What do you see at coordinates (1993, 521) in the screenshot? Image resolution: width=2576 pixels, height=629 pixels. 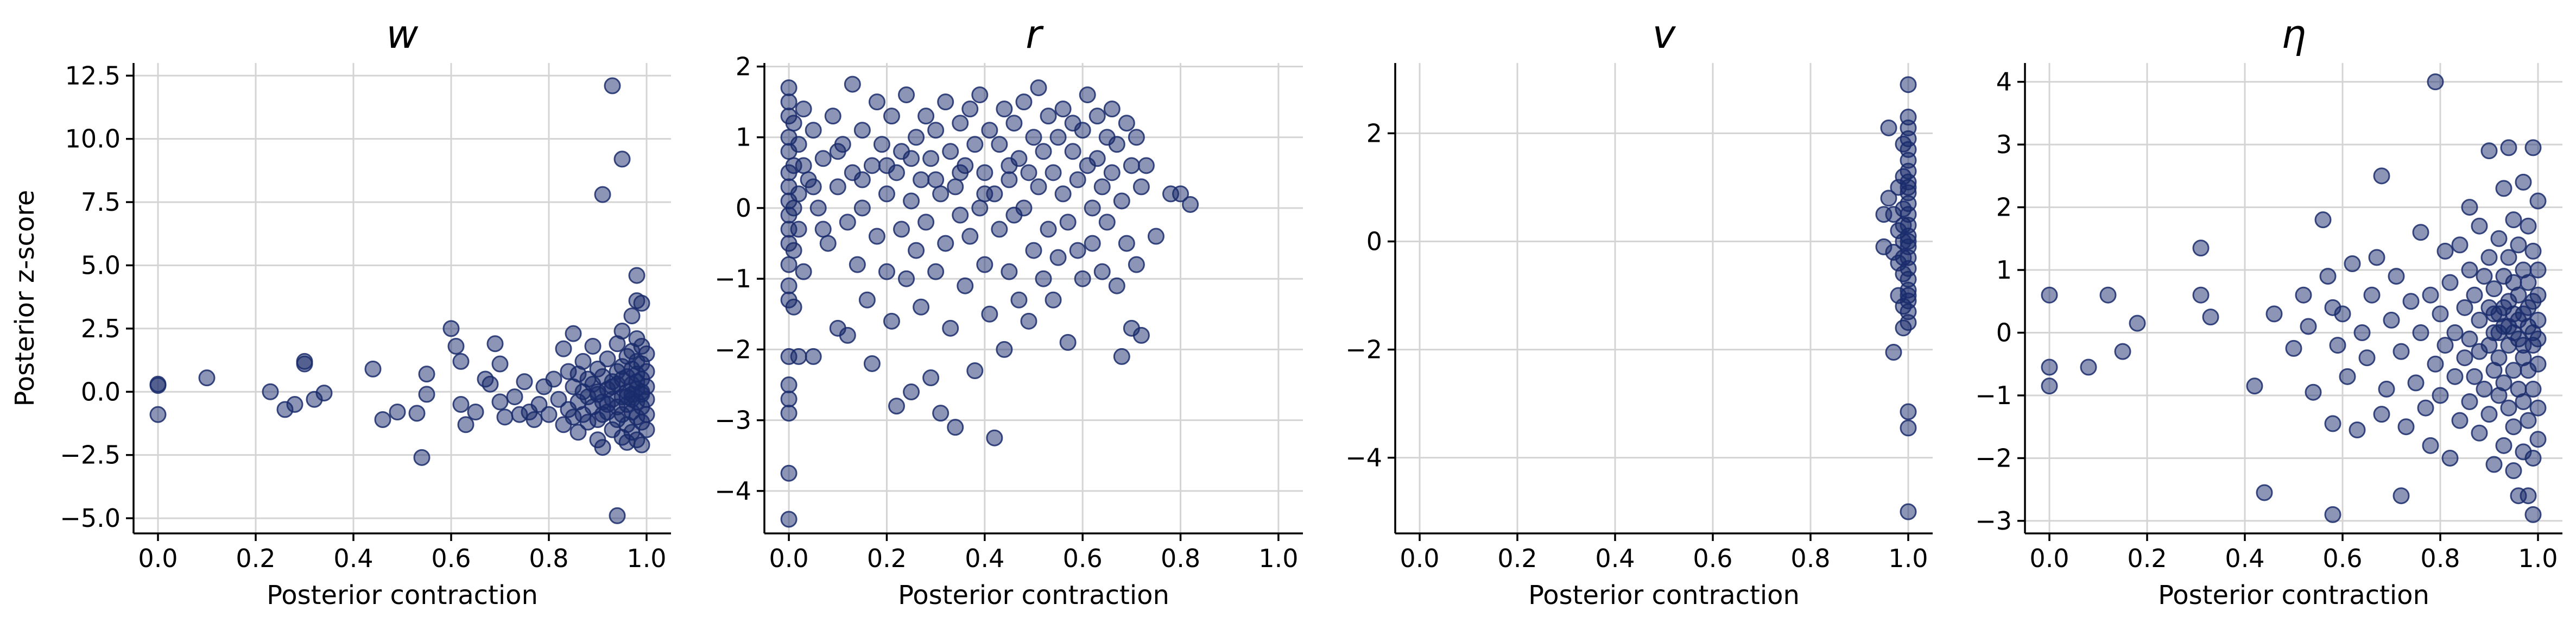 I see `y-tick-label: −3` at bounding box center [1993, 521].